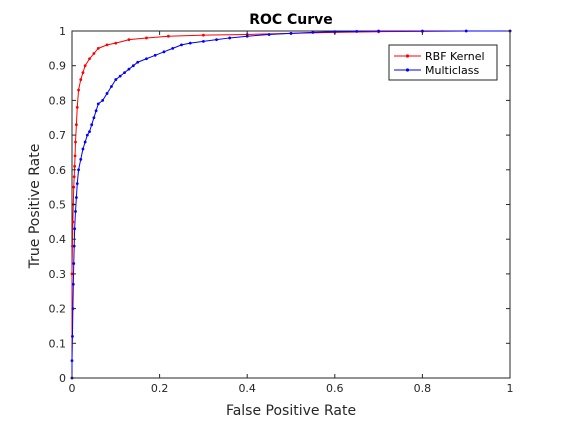 The height and width of the screenshot is (425, 562). Describe the element at coordinates (455, 56) in the screenshot. I see `legend-label: RBF Kernel` at that location.